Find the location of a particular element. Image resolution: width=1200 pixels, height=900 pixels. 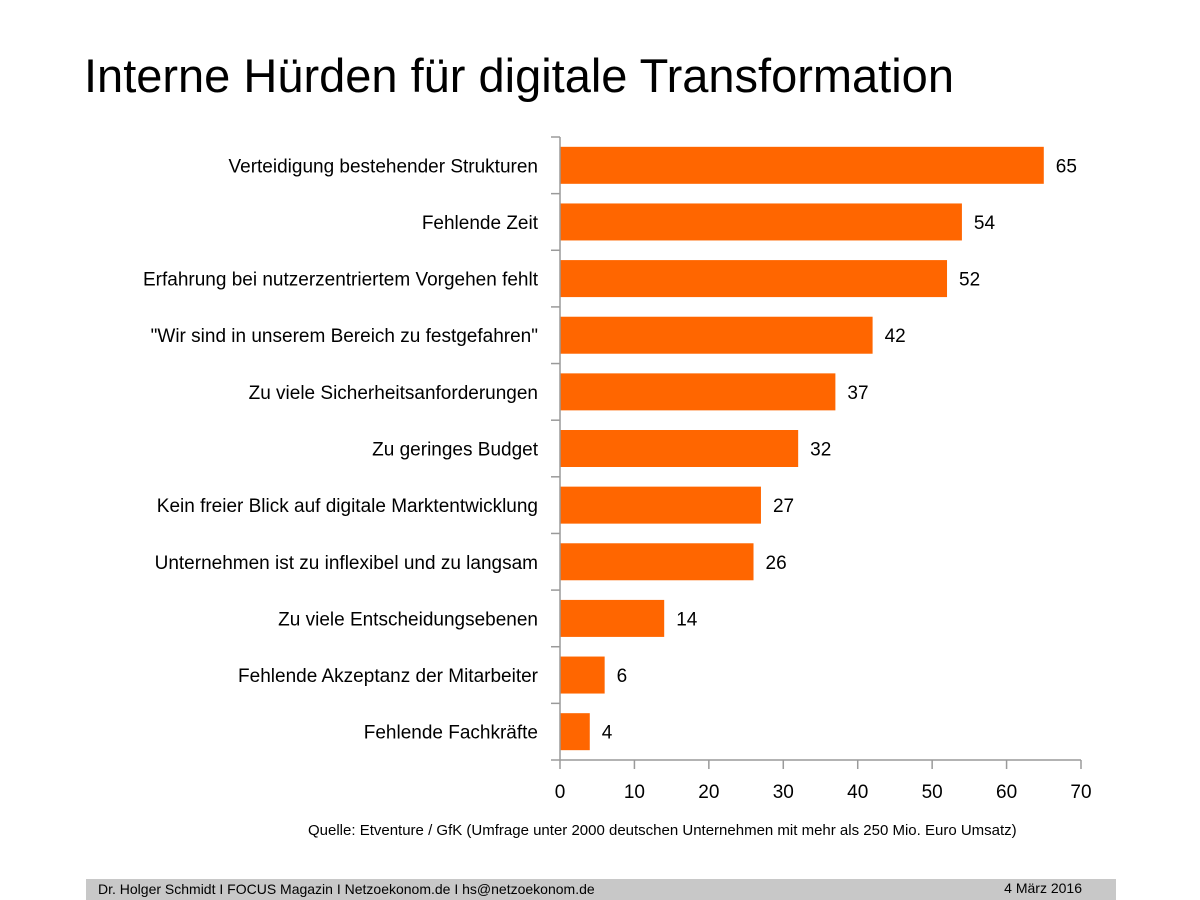

category-label-1: Verteidigung bestehender Strukturen is located at coordinates (384, 166).